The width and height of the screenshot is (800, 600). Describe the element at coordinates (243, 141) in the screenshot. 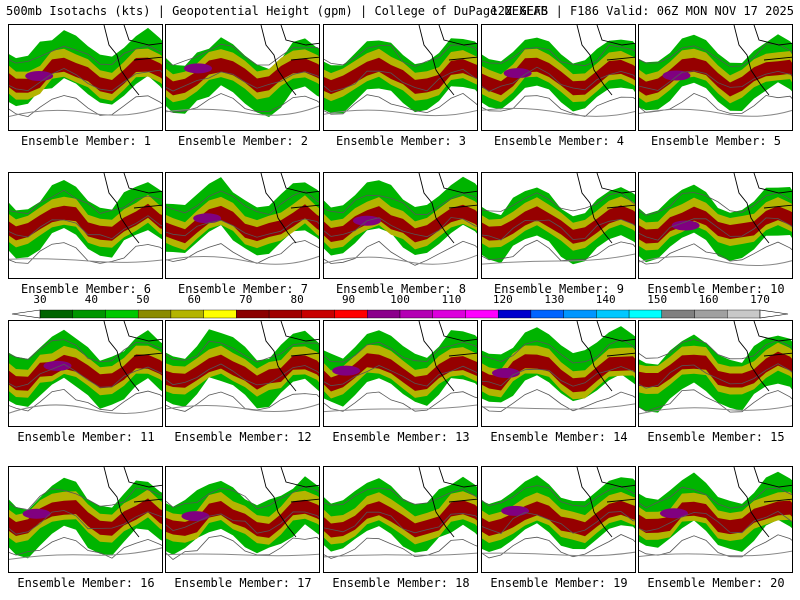

I see `ensemble-member-label: Ensemble Member: 2` at that location.